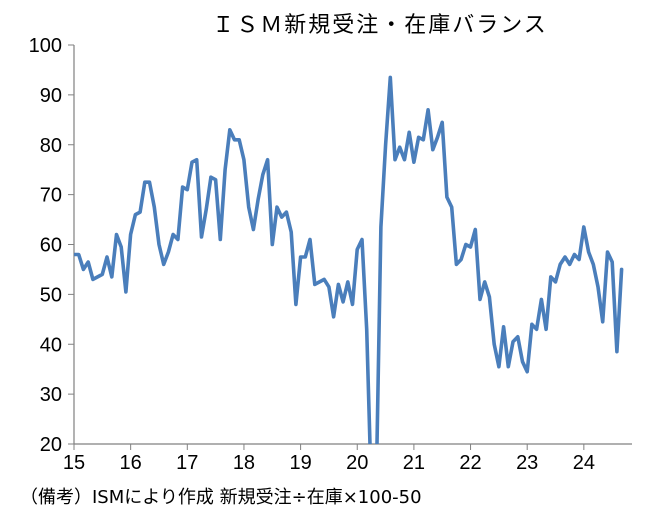  What do you see at coordinates (244, 463) in the screenshot?
I see `x-tick-label: 18` at bounding box center [244, 463].